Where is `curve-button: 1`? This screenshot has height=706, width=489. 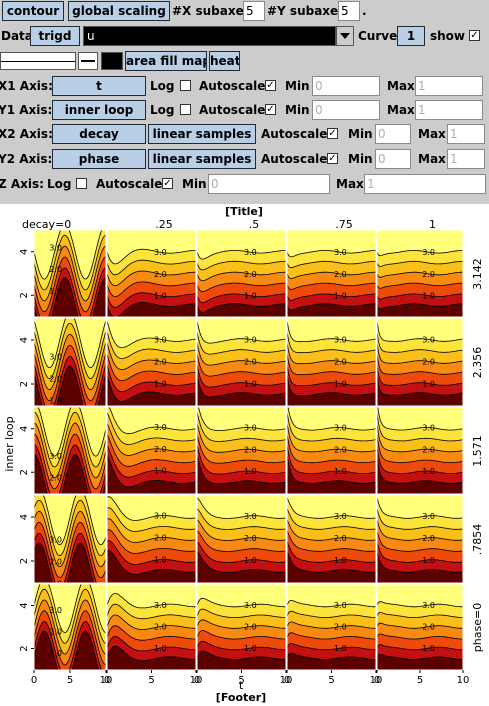 curve-button: 1 is located at coordinates (411, 36).